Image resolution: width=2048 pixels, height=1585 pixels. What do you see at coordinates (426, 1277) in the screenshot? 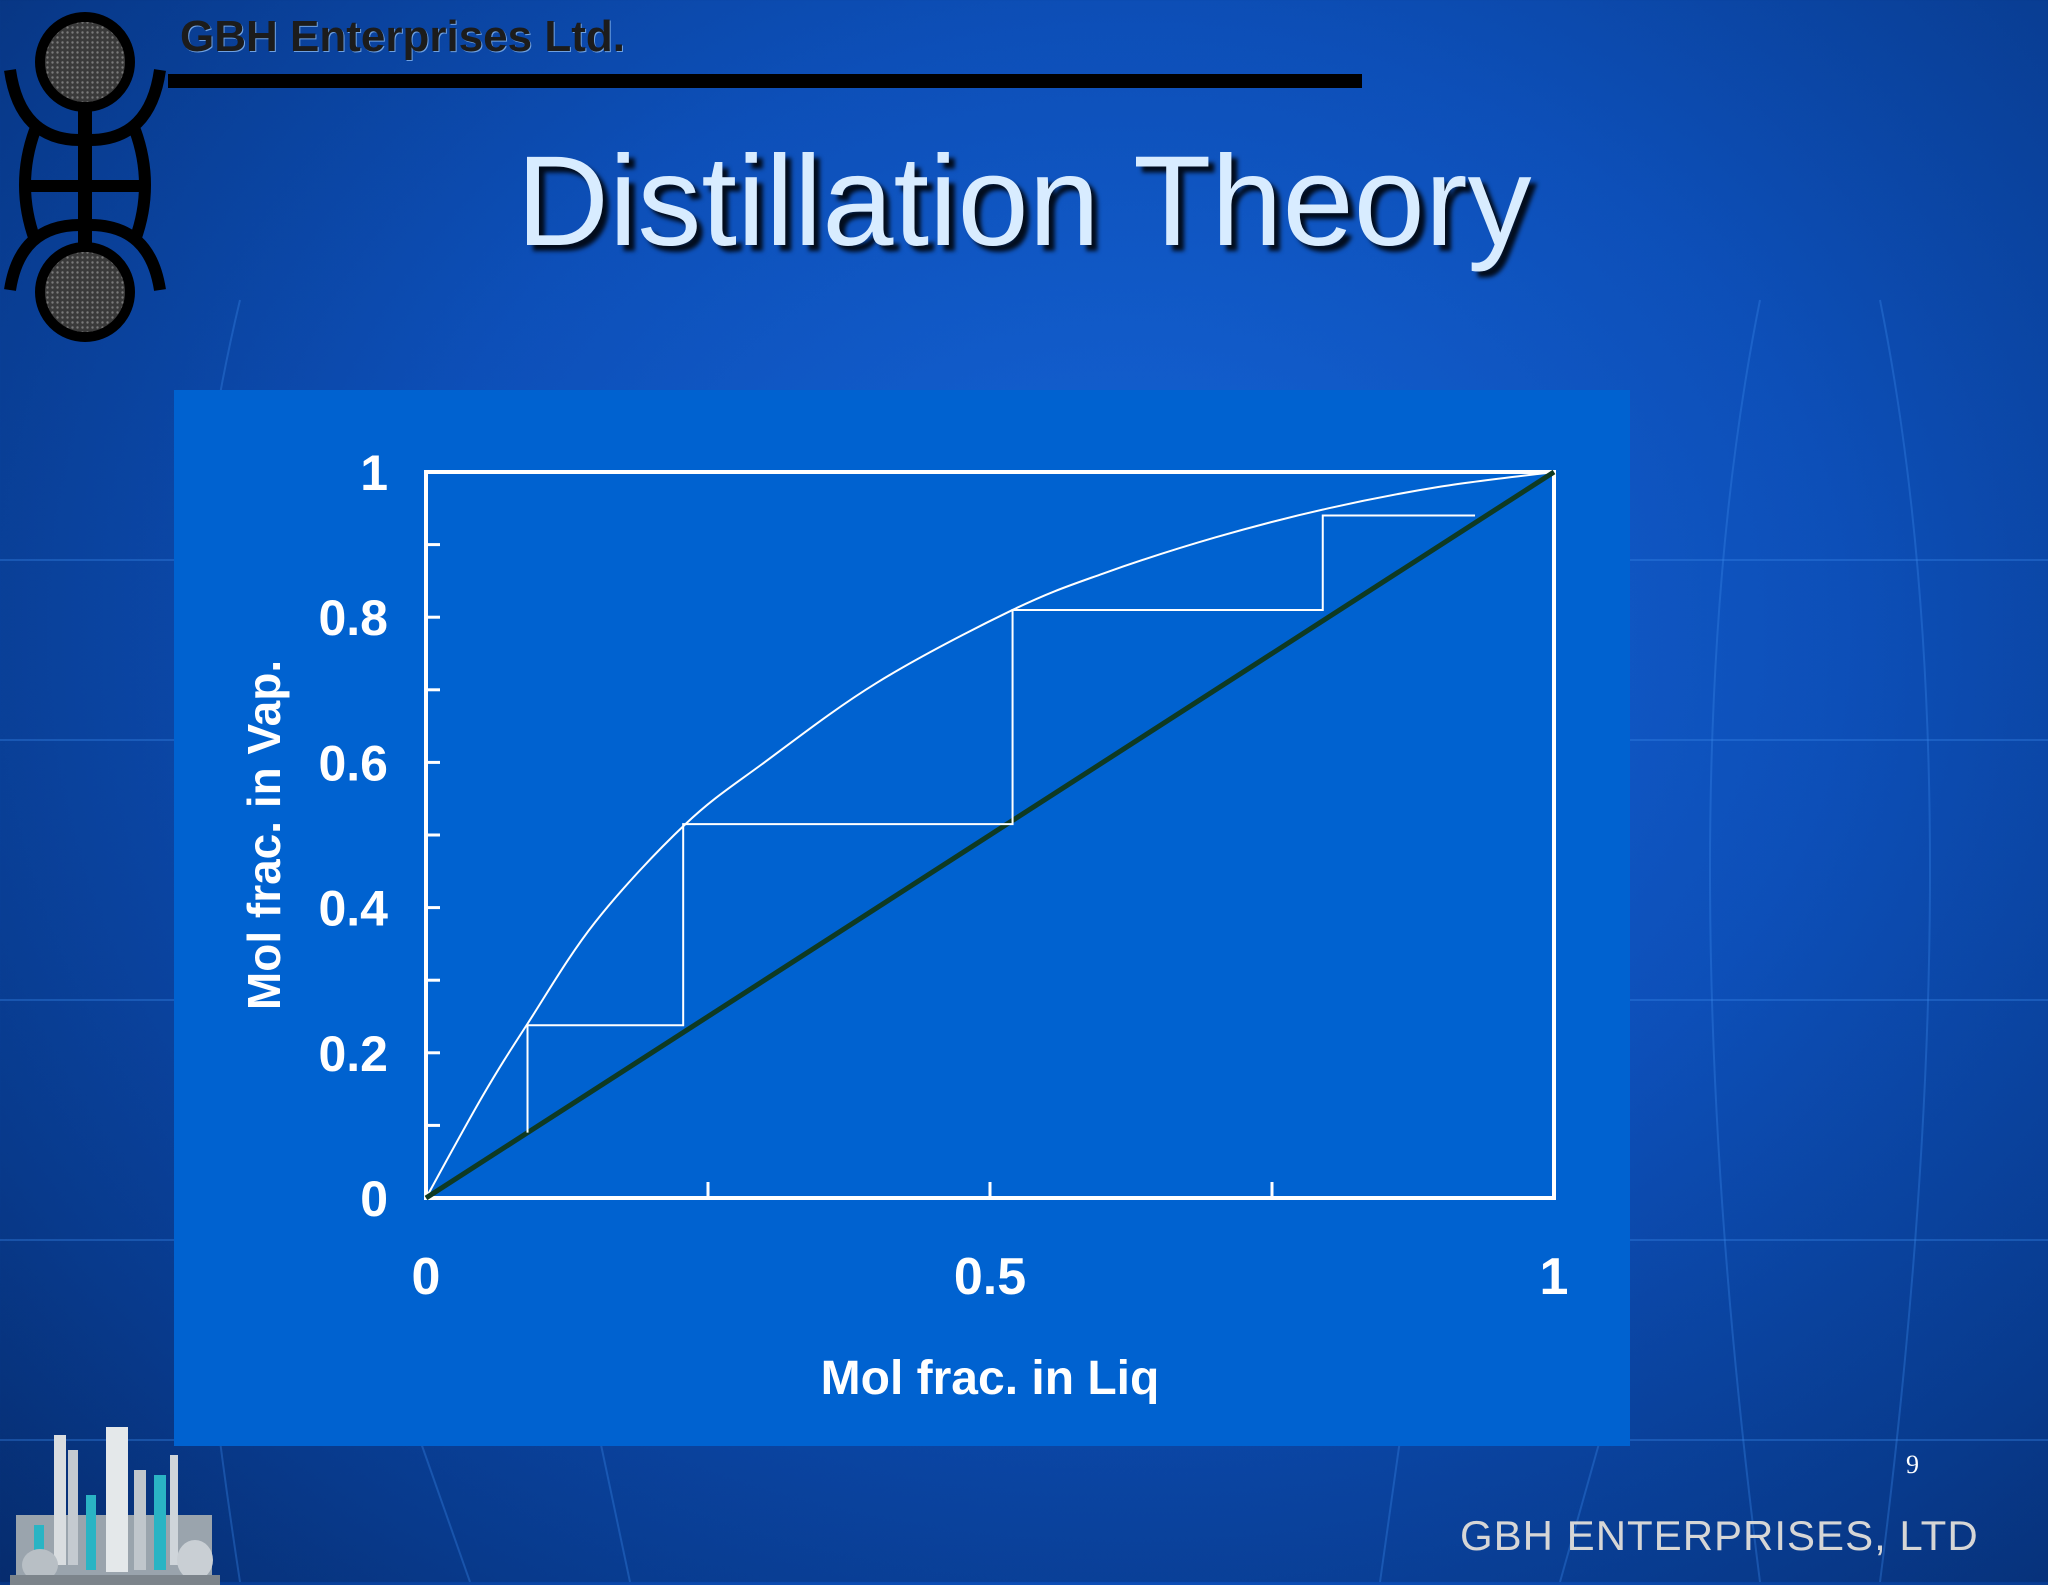
I see `x-tick-label-0: 0` at bounding box center [426, 1277].